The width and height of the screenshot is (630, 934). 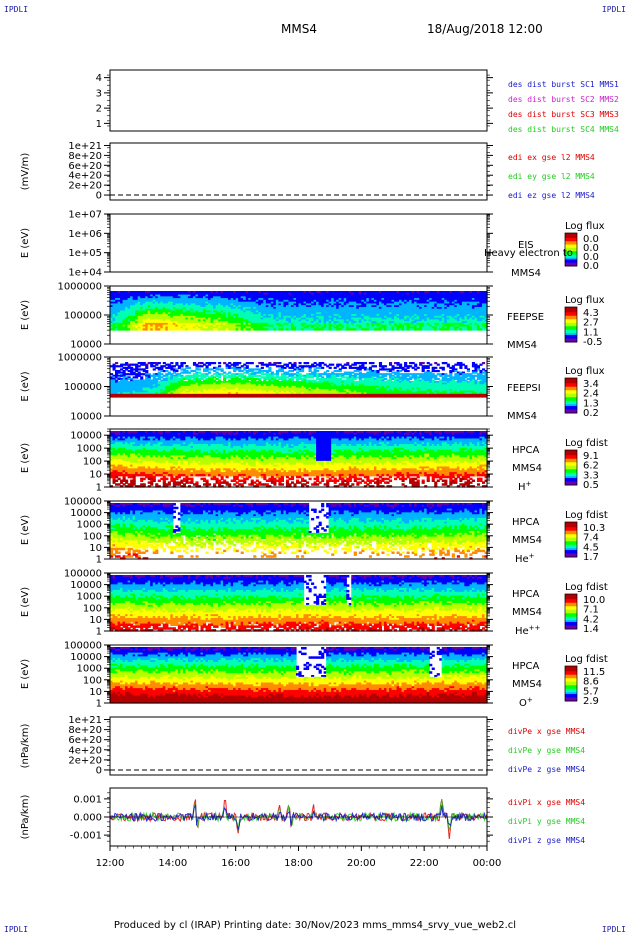 What do you see at coordinates (85, 253) in the screenshot?
I see `y-tick-label: 1e+05` at bounding box center [85, 253].